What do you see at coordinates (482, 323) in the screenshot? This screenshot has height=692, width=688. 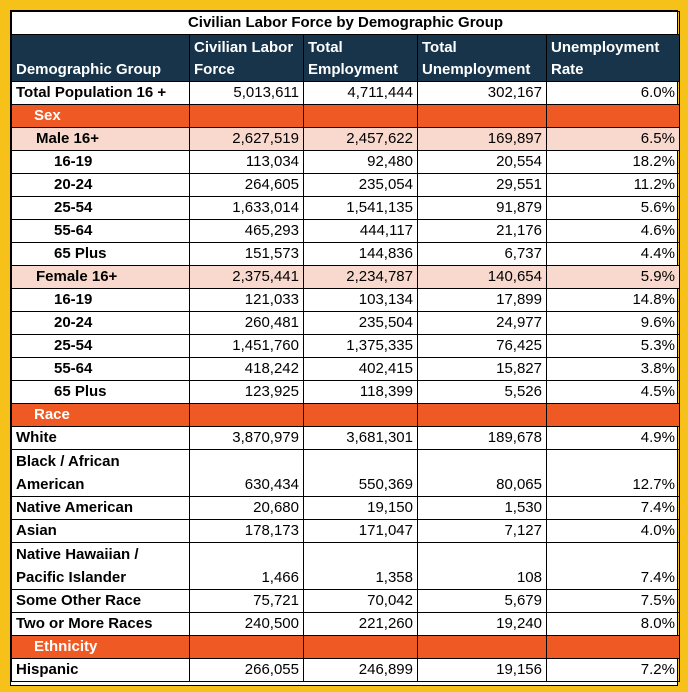 I see `unemployment-cell: 24,977` at bounding box center [482, 323].